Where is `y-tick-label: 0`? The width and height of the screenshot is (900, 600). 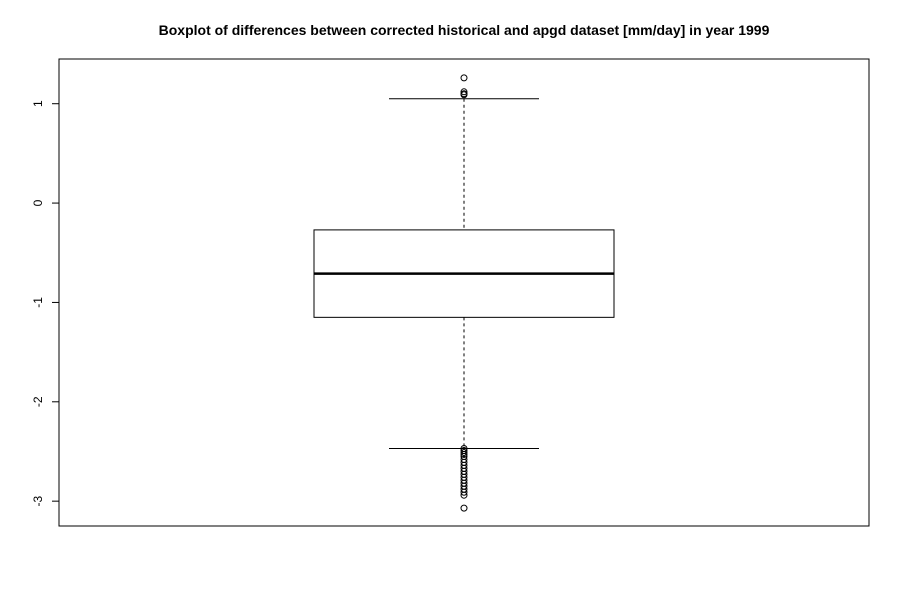
y-tick-label: 0 is located at coordinates (38, 202).